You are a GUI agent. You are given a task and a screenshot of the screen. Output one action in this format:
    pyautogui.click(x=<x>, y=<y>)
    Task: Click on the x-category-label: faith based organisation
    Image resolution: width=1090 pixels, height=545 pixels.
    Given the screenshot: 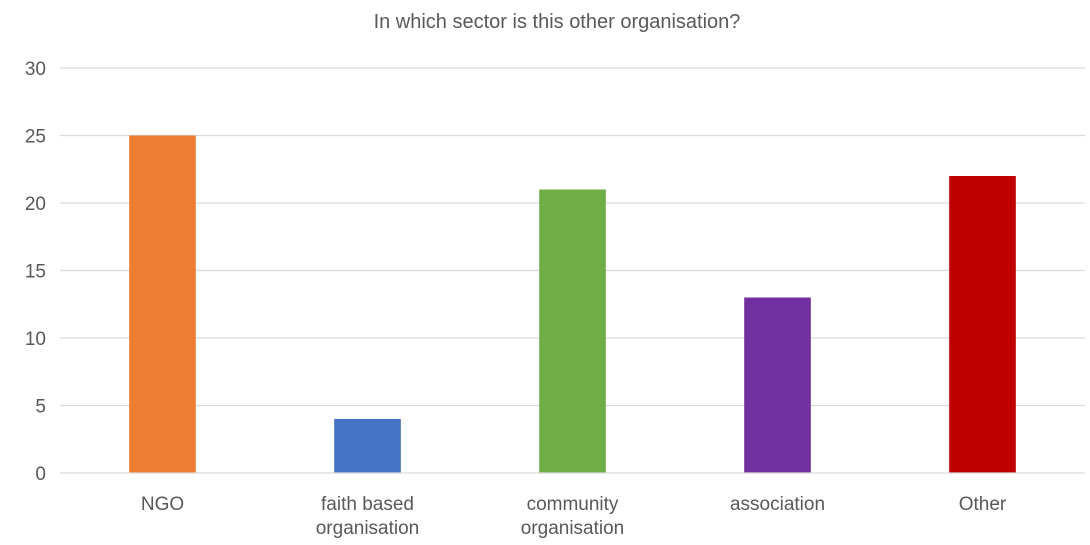 What is the action you would take?
    pyautogui.click(x=368, y=516)
    